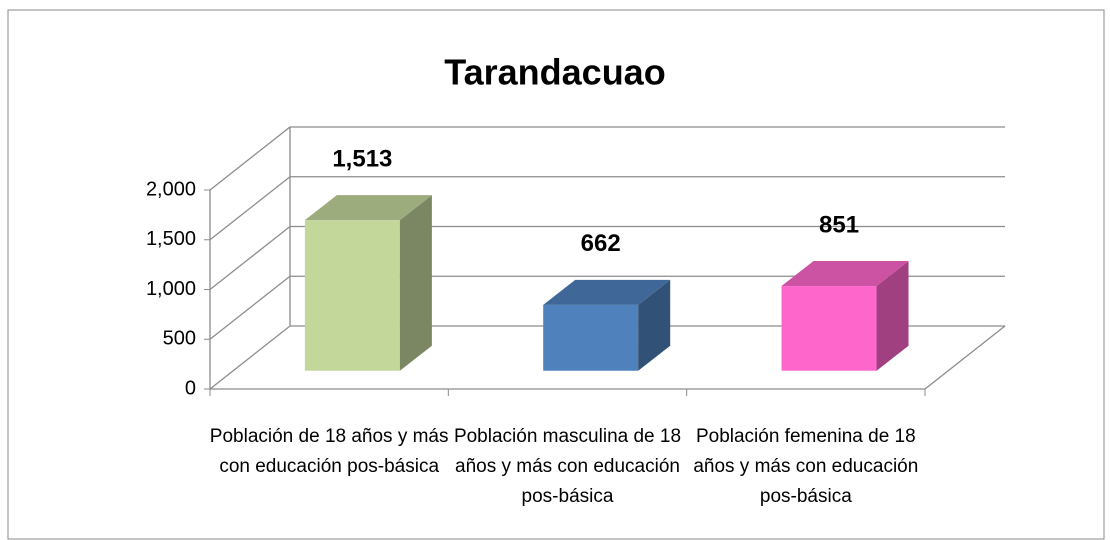  Describe the element at coordinates (554, 72) in the screenshot. I see `chart-title: Tarandacuao` at that location.